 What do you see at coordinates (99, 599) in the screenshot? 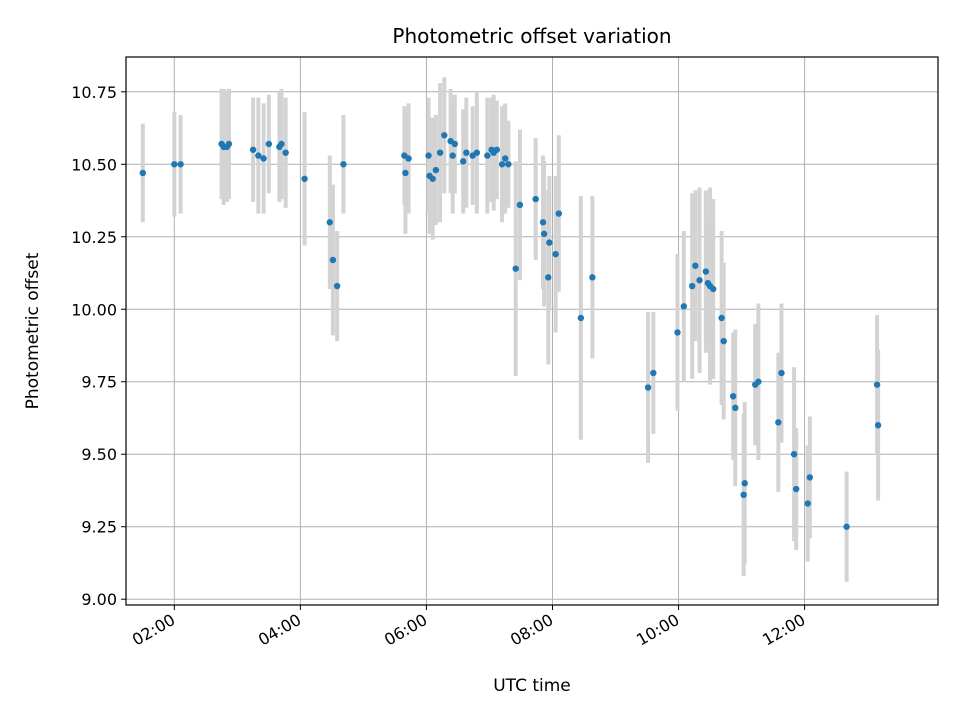
I see `y-tick-label: 9.00` at bounding box center [99, 599].